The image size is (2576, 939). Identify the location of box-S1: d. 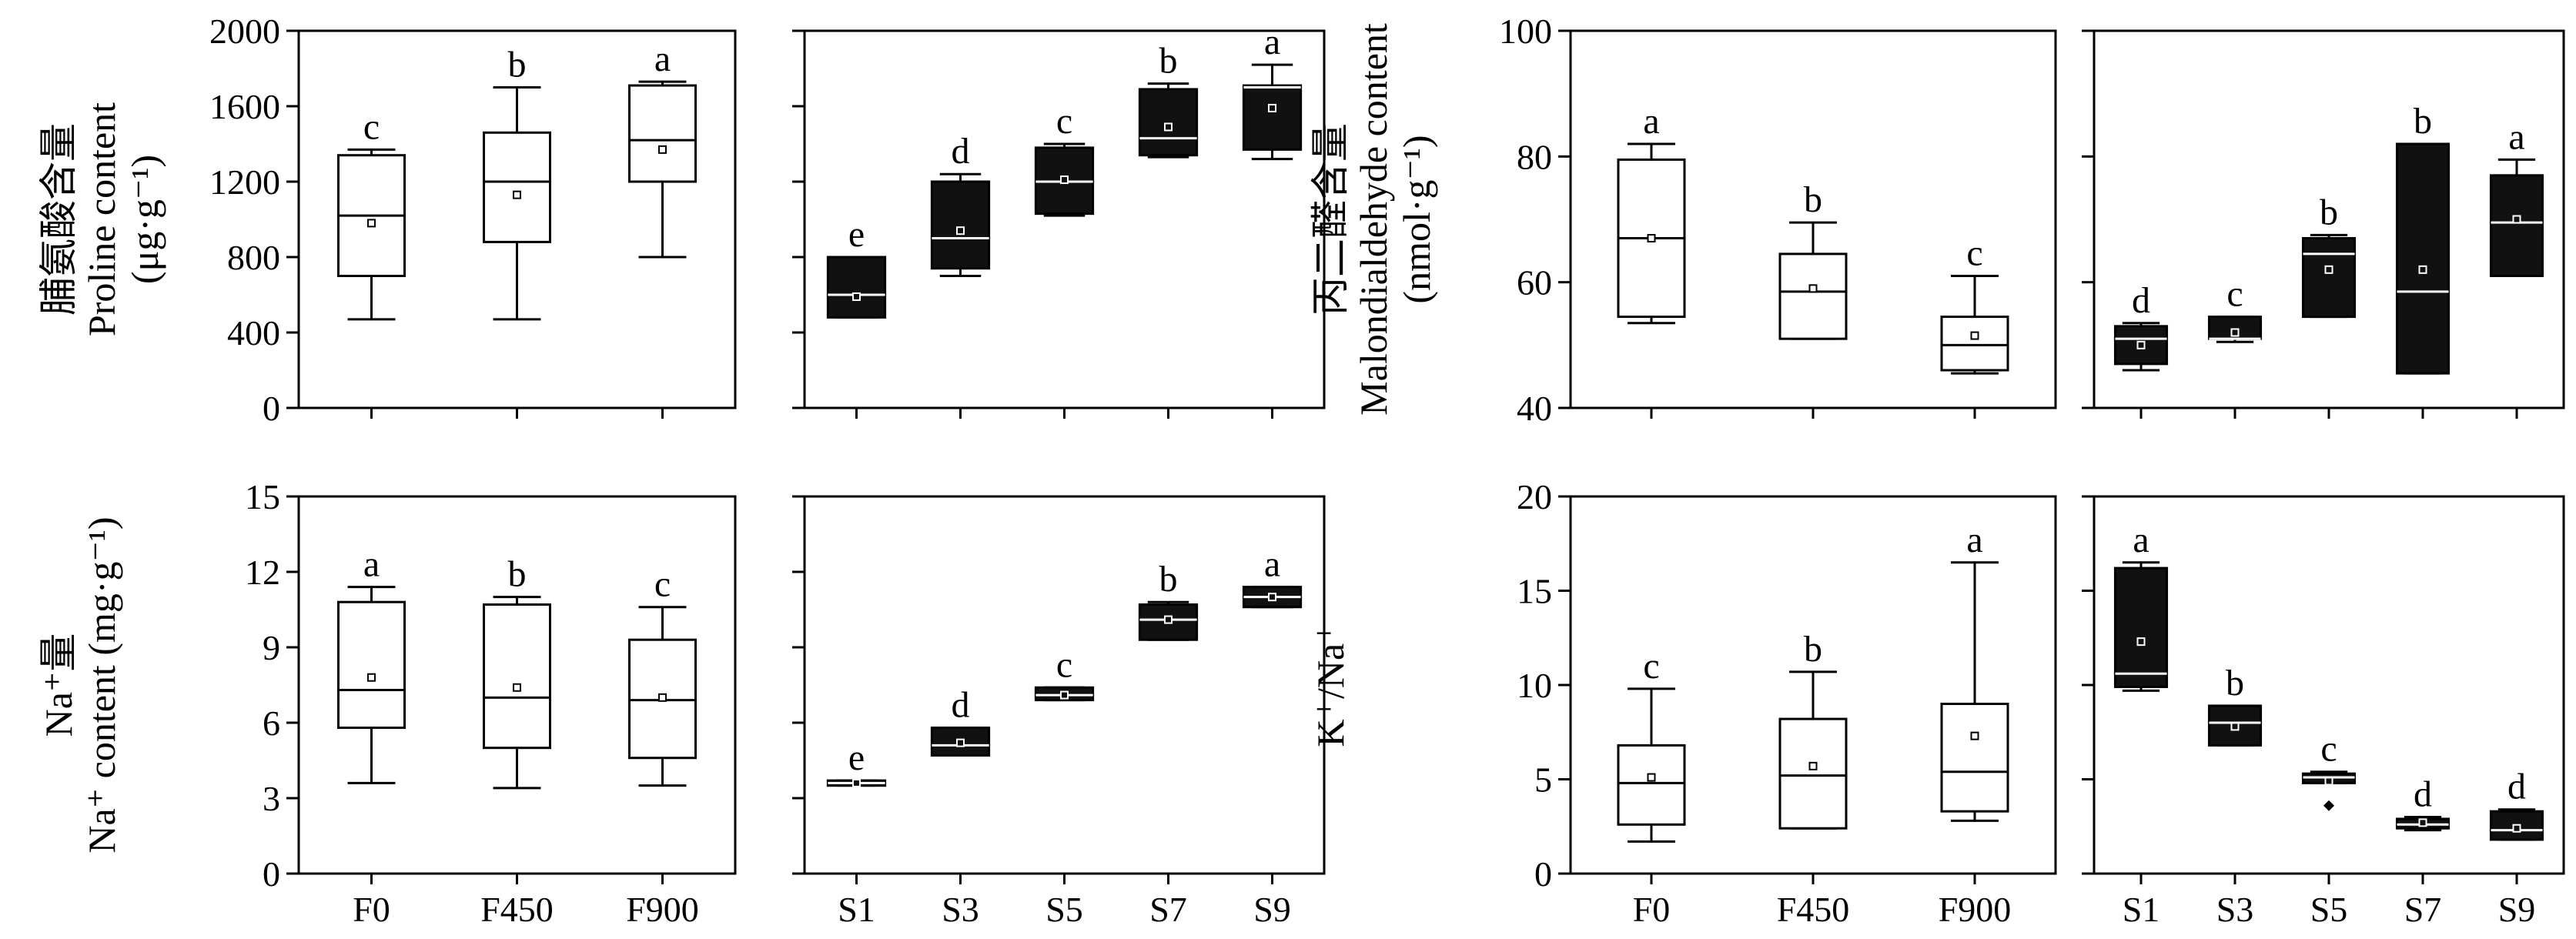
(2141, 349).